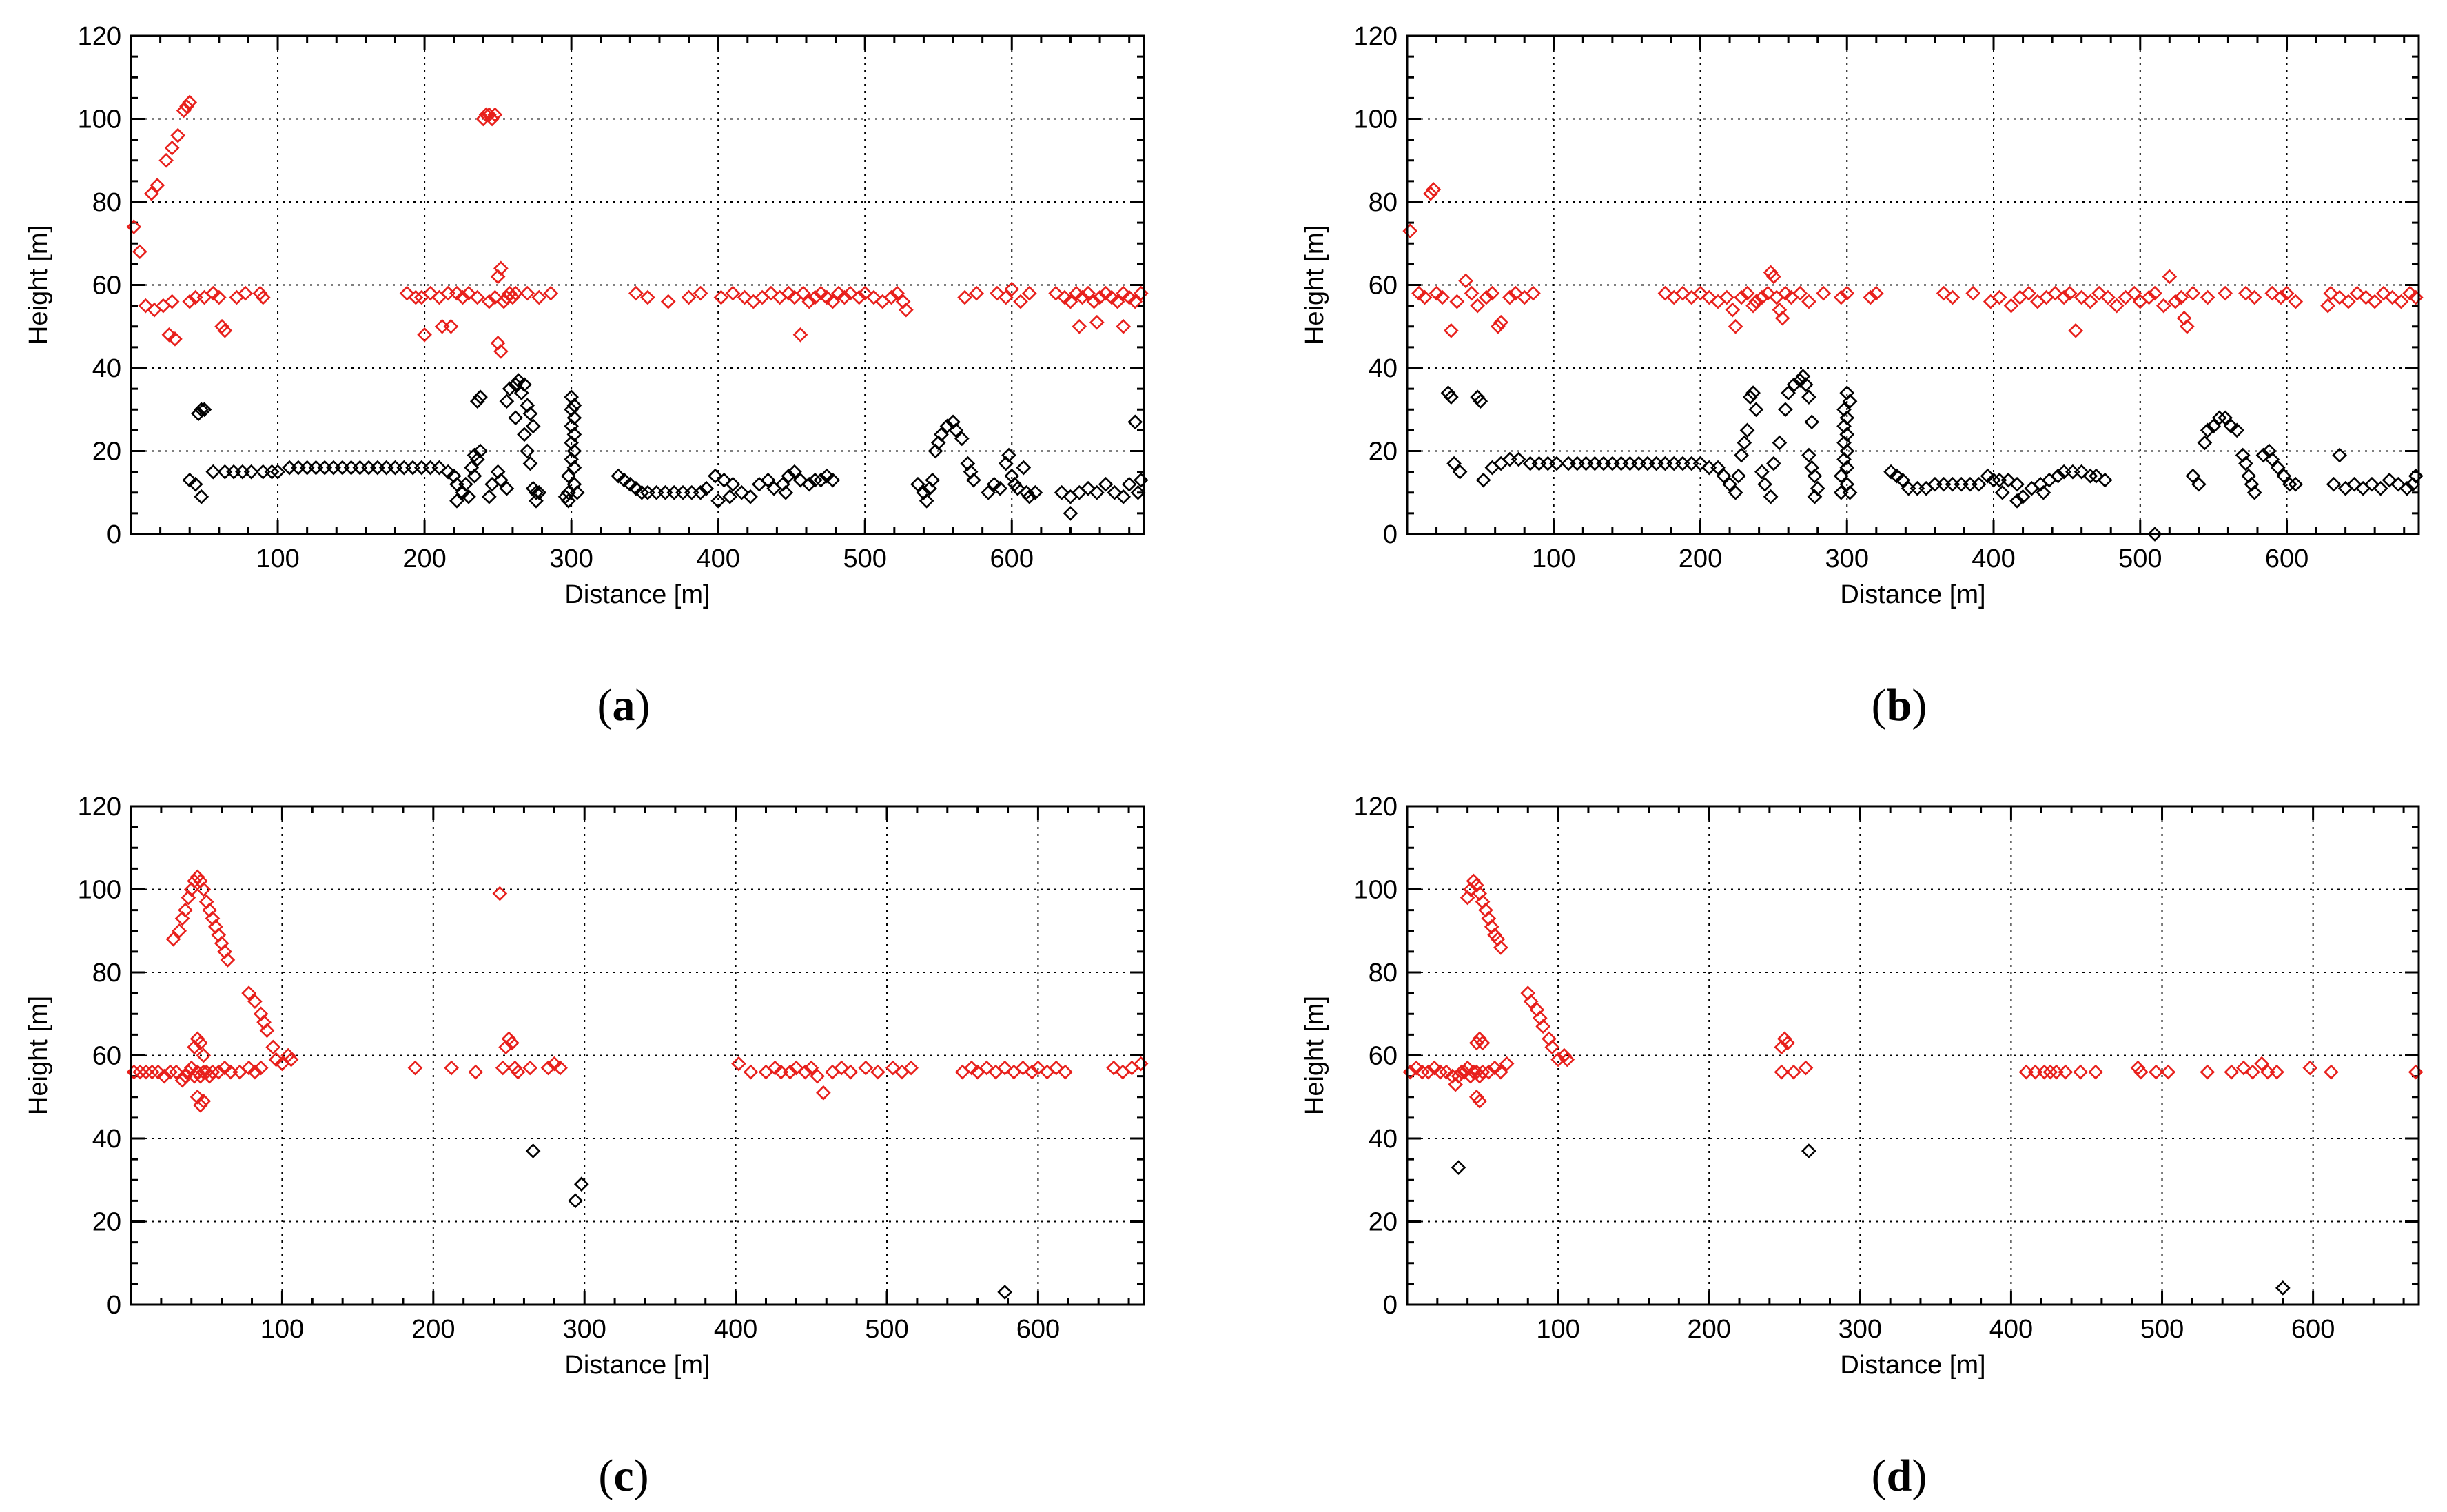 The height and width of the screenshot is (1512, 2447). What do you see at coordinates (735, 1329) in the screenshot?
I see `x-tick-label: 400` at bounding box center [735, 1329].